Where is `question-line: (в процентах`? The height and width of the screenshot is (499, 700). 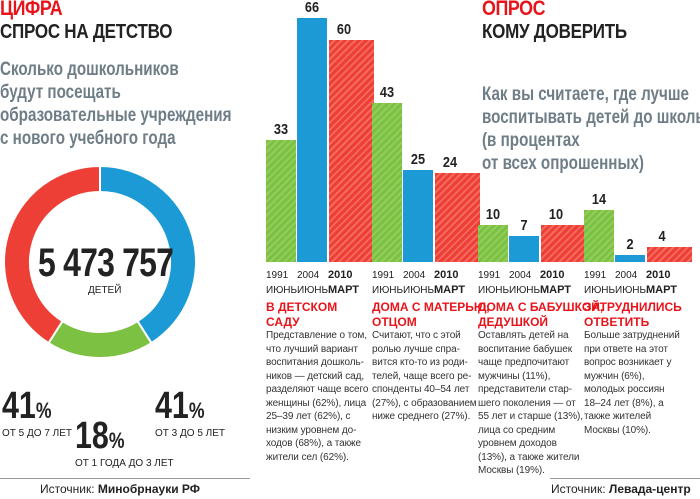 question-line: (в процентах is located at coordinates (531, 140).